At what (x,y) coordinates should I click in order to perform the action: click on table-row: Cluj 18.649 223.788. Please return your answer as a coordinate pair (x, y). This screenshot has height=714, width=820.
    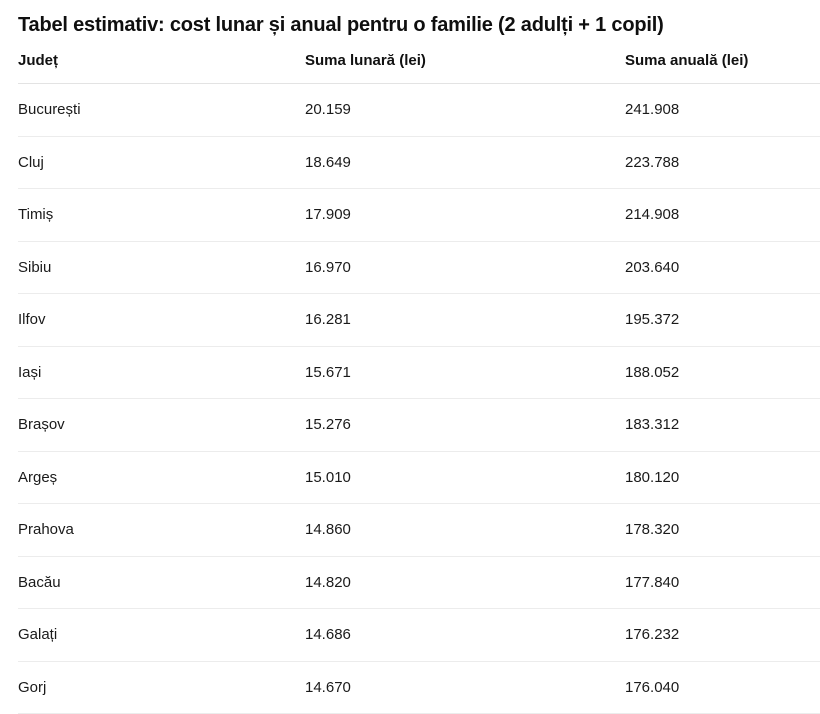
    Looking at the image, I should click on (419, 162).